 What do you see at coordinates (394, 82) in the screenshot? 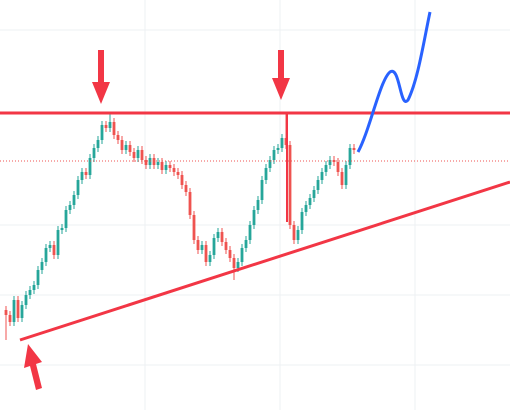
I see `projection-path` at bounding box center [394, 82].